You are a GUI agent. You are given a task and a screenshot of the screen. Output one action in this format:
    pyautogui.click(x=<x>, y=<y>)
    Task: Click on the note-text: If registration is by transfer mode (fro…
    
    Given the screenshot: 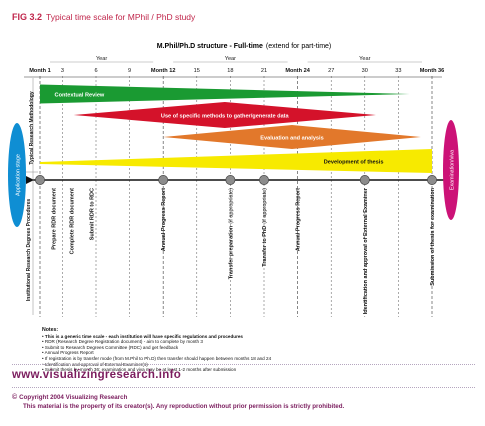 What is the action you would take?
    pyautogui.click(x=158, y=358)
    